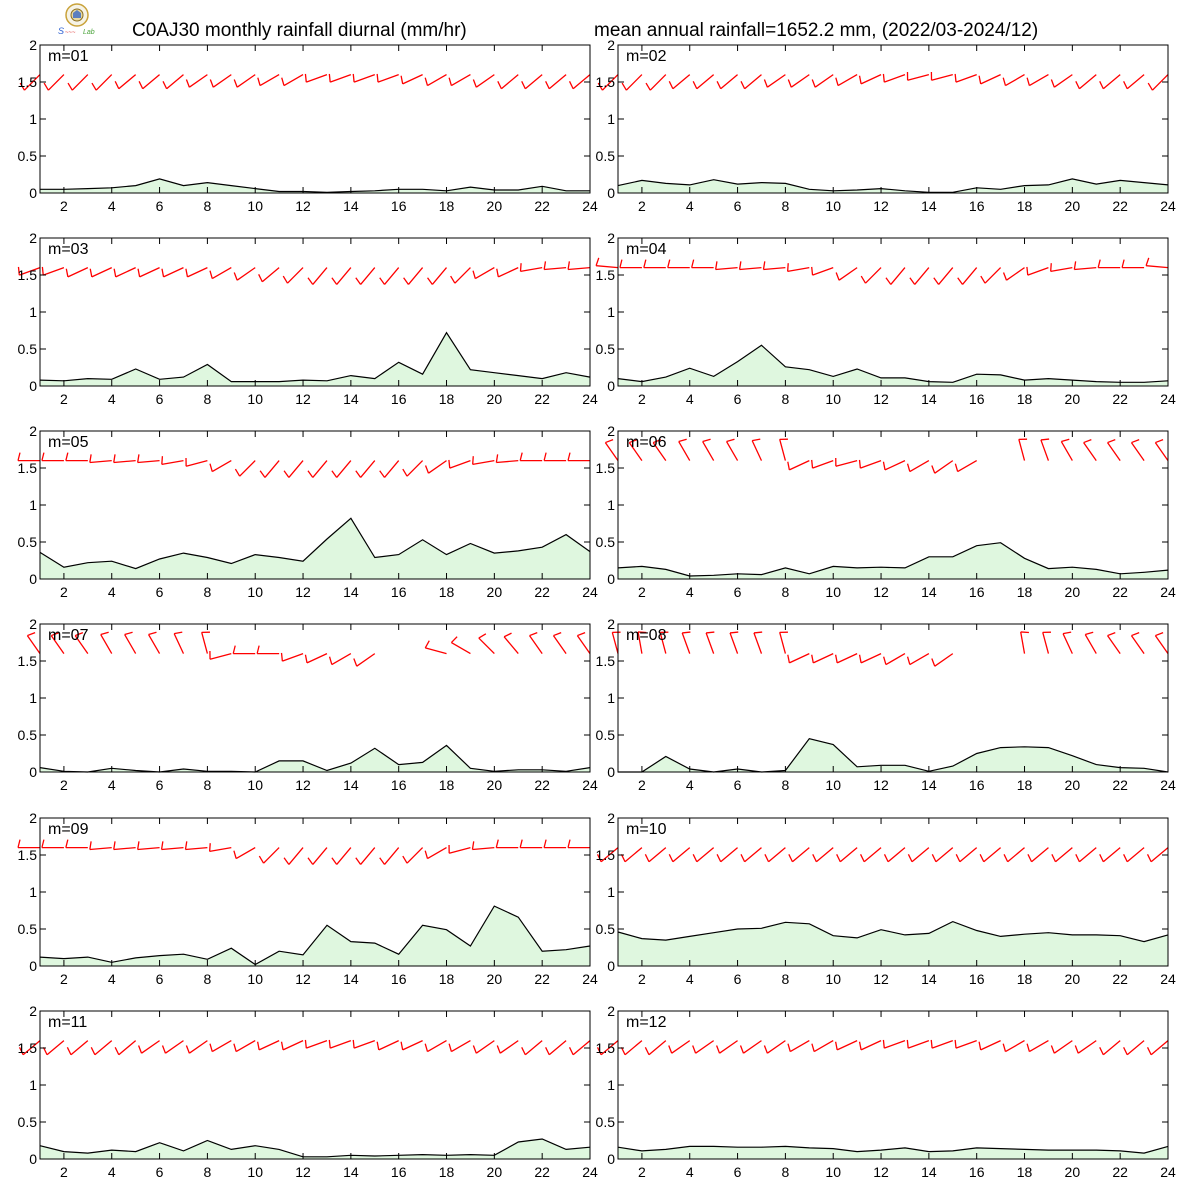 Image resolution: width=1200 pixels, height=1200 pixels. Describe the element at coordinates (447, 1172) in the screenshot. I see `x-tick-label: 18` at that location.